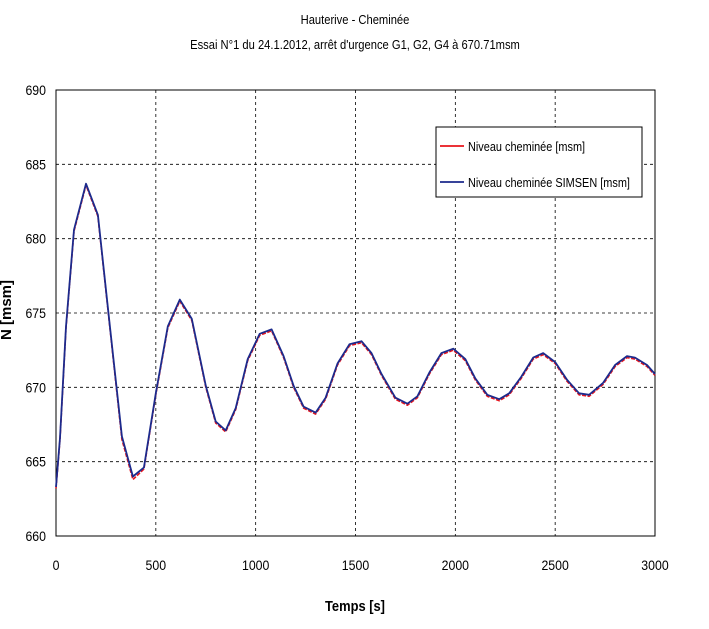 This screenshot has height=629, width=709. I want to click on y-tick-label: 660, so click(35, 536).